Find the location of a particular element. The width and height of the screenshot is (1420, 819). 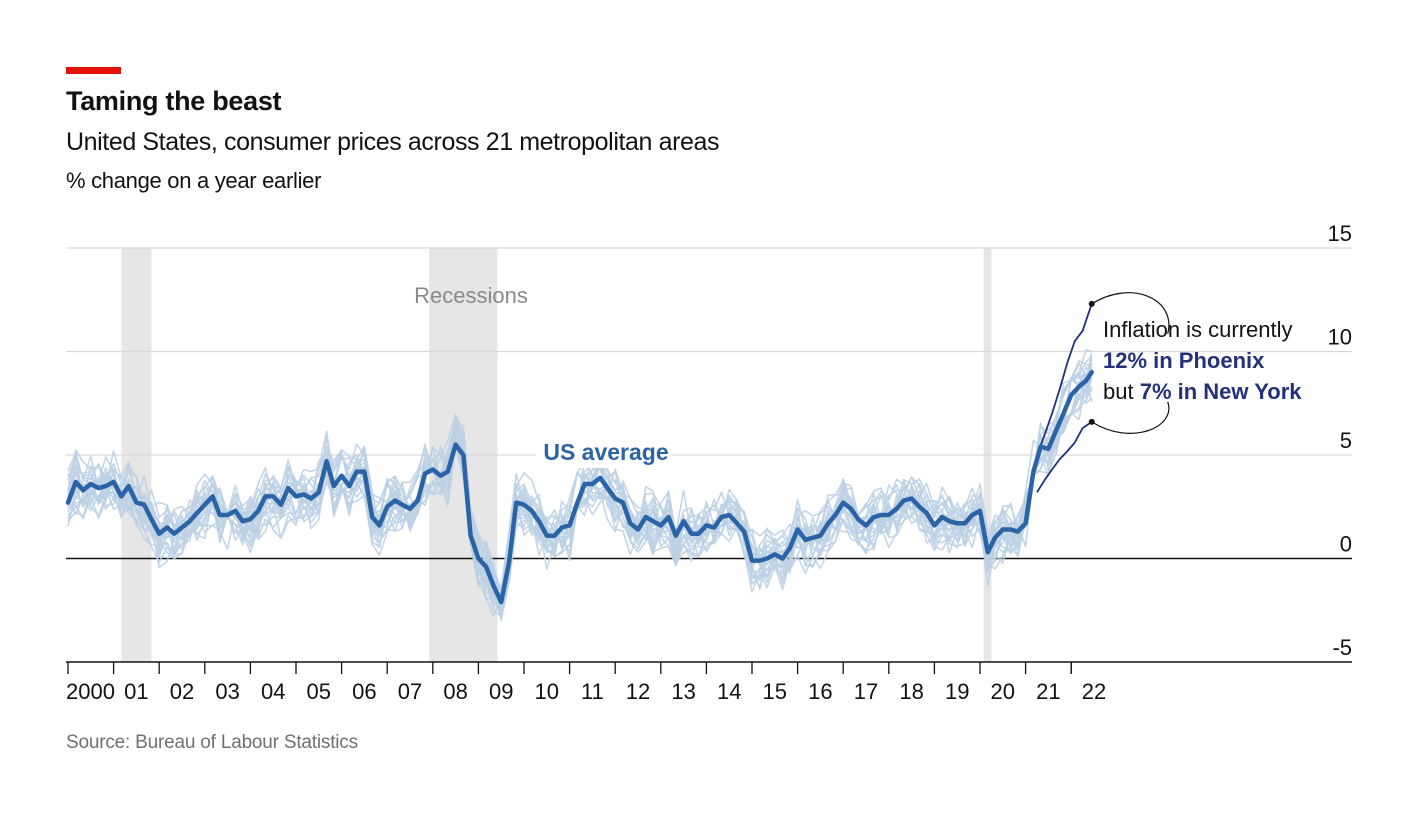

x-tick-label: 09 is located at coordinates (501, 691).